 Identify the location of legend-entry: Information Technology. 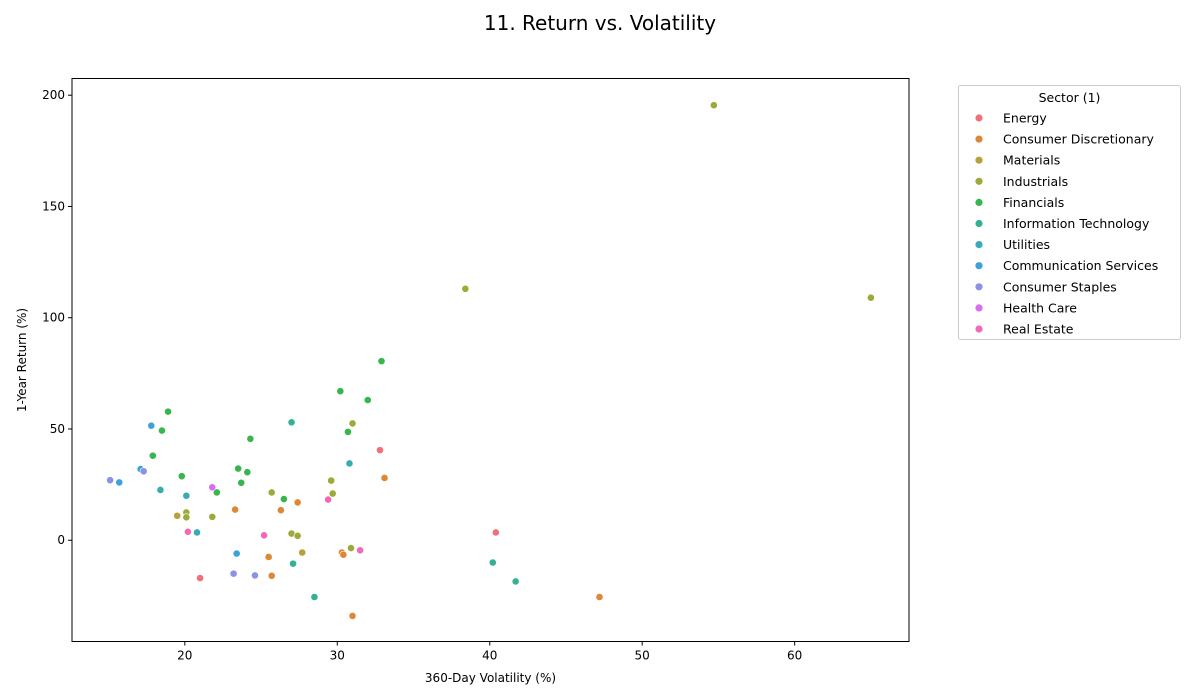
(1076, 223).